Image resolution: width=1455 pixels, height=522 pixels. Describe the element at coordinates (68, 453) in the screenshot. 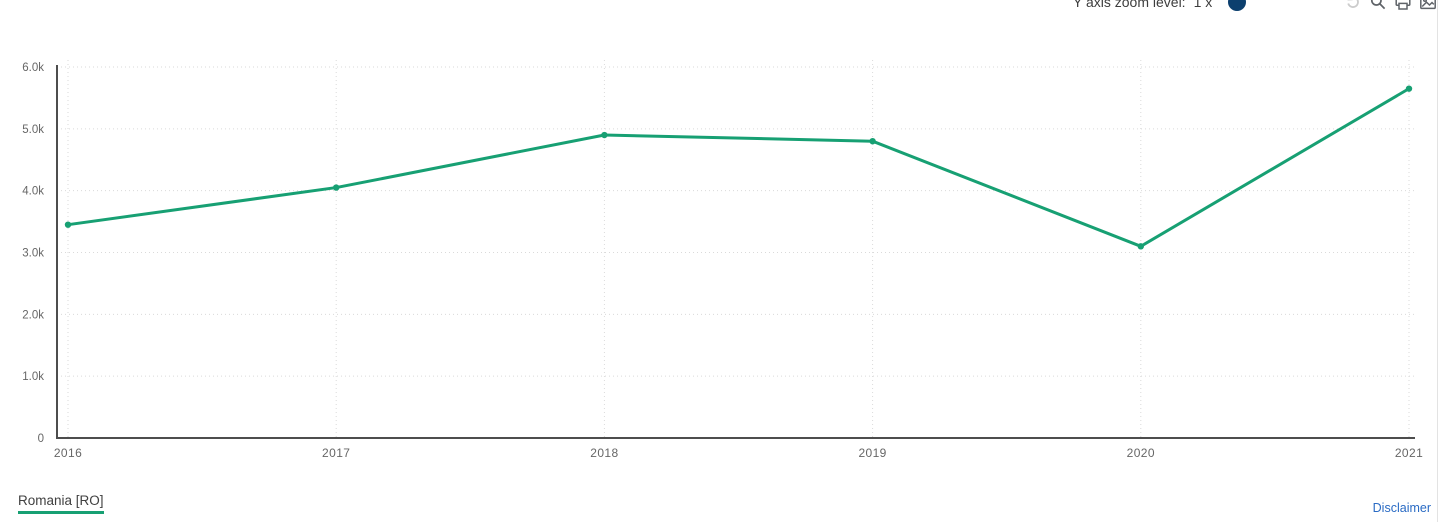

I see `x-tick-label: 2016` at that location.